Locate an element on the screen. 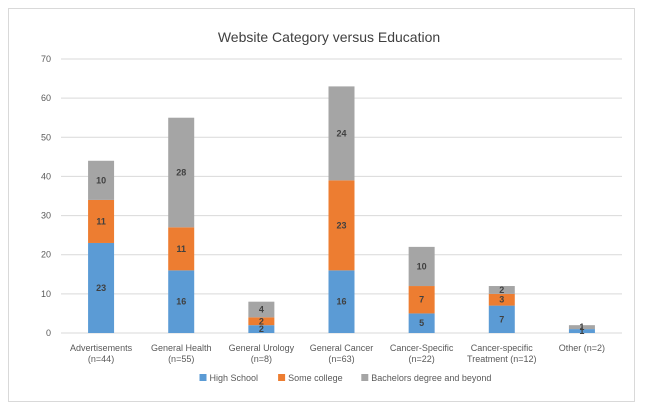 This screenshot has height=412, width=645. x-category-label: Advertisements is located at coordinates (101, 348).